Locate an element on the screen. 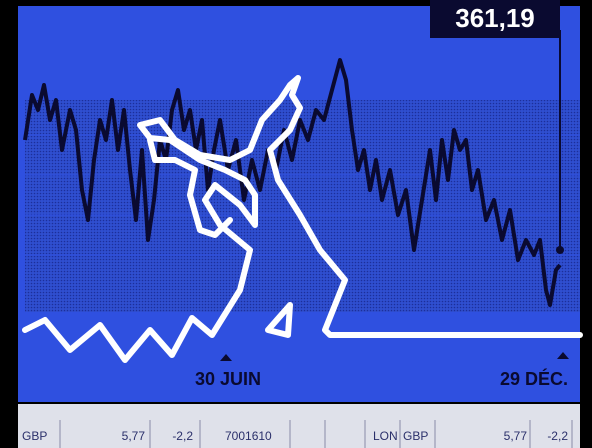 The width and height of the screenshot is (592, 448). ticker-cell: 7001610 is located at coordinates (248, 436).